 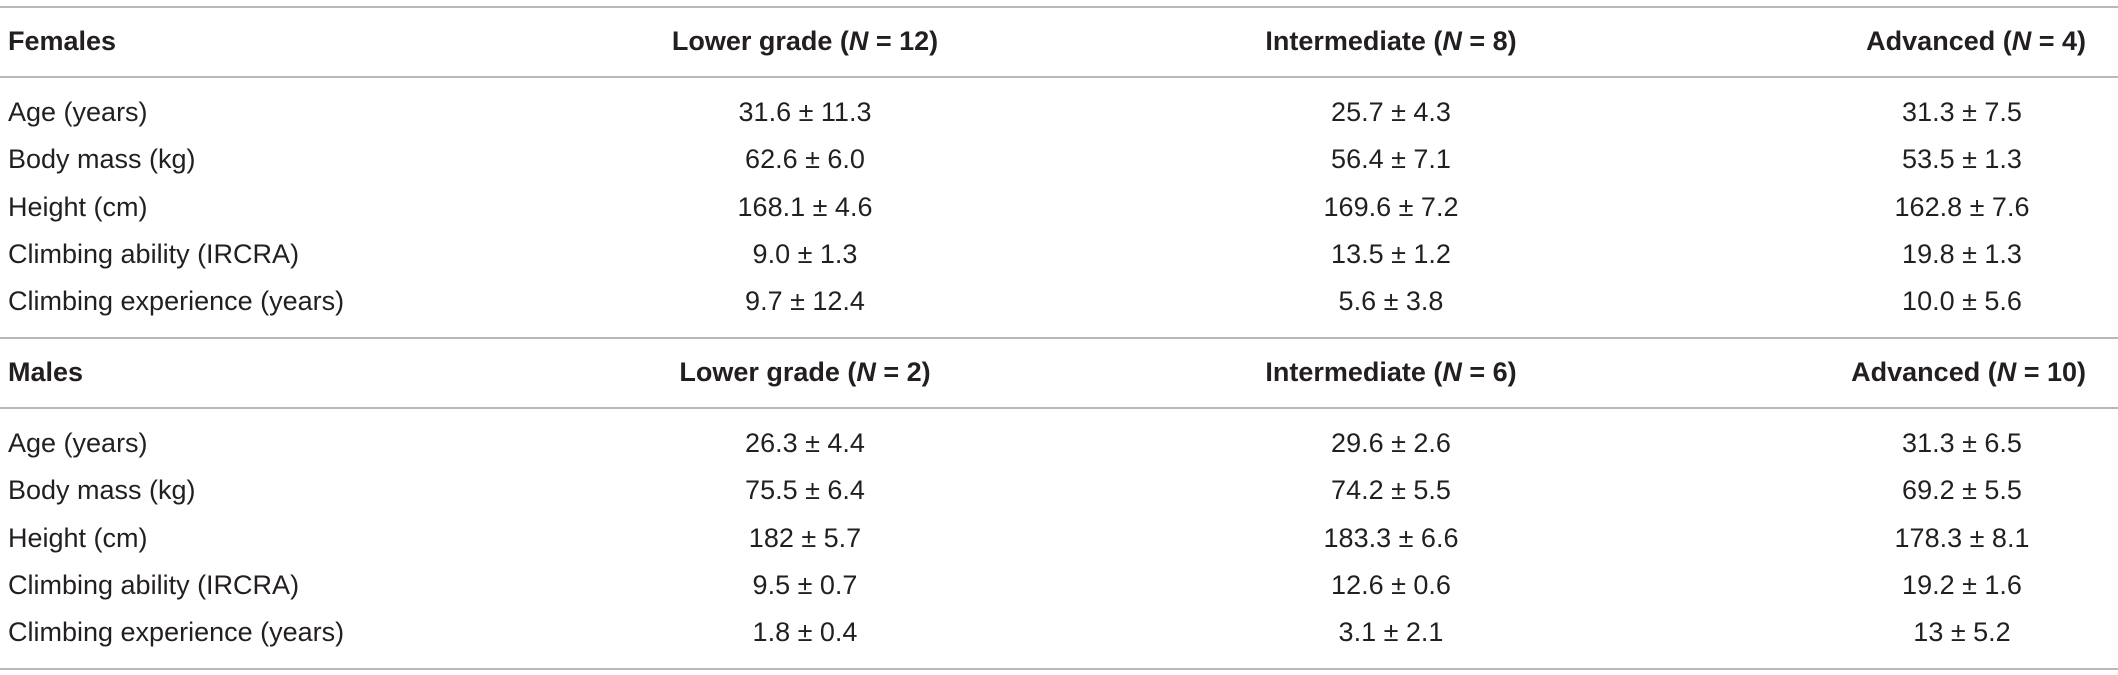 I want to click on cell-value: 25.7 ± 4.3, so click(x=1391, y=112).